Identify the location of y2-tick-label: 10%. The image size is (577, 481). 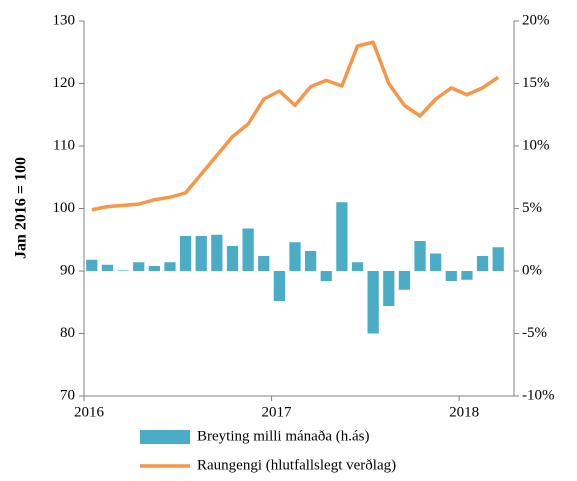
(536, 145).